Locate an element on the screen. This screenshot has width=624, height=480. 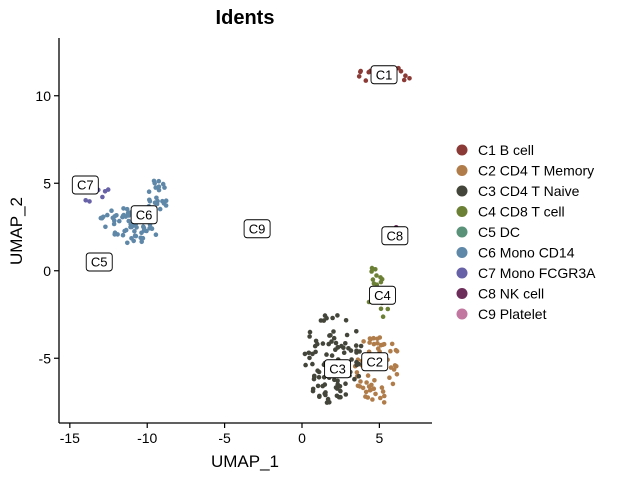
y-tick-label: 0 is located at coordinates (47, 271).